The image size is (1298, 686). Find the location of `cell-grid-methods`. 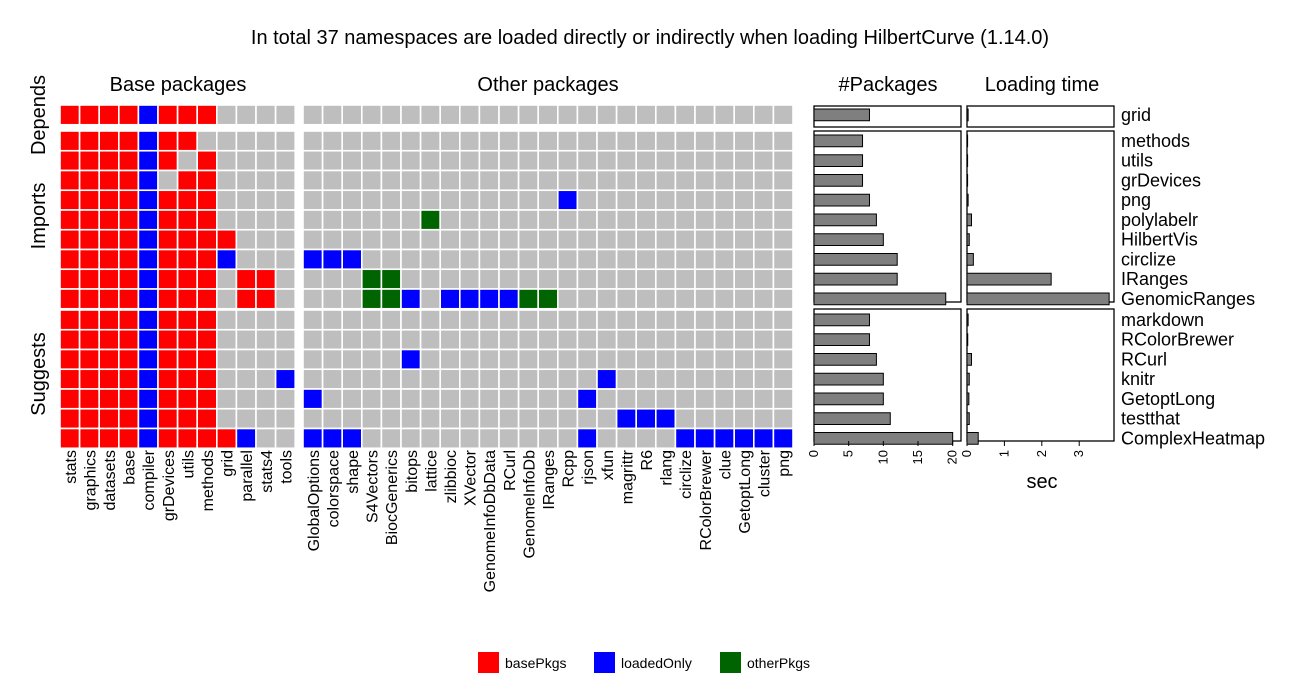

cell-grid-methods is located at coordinates (207, 115).